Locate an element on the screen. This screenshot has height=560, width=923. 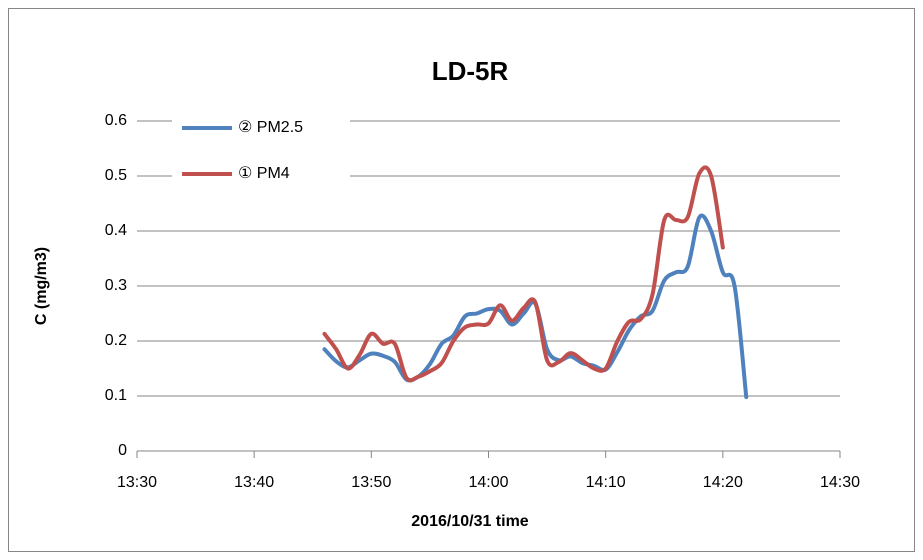
x-tick-label: 14:00 is located at coordinates (488, 482).